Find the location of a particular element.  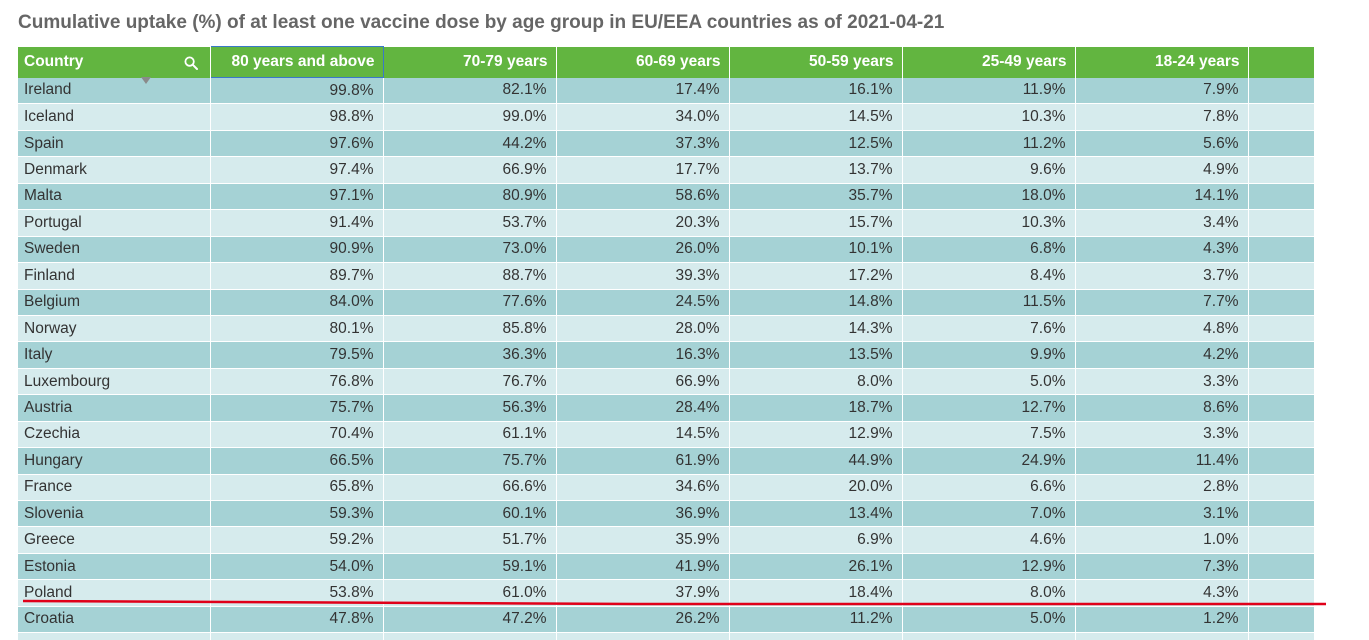

value-cell: 7.7% is located at coordinates (1162, 302).